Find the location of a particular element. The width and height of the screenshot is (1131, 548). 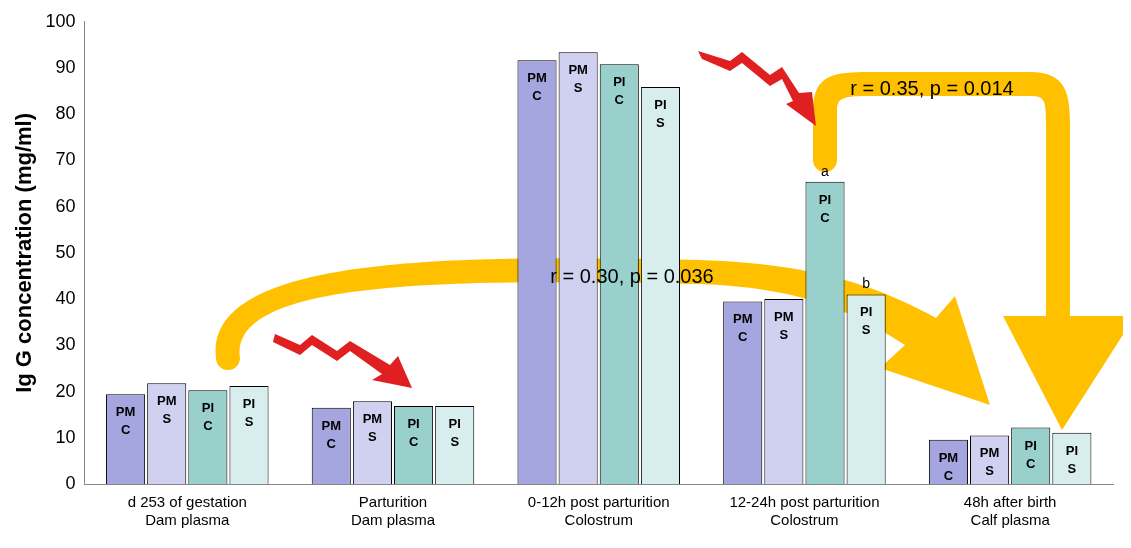

series-label: PI S is located at coordinates (1072, 459).